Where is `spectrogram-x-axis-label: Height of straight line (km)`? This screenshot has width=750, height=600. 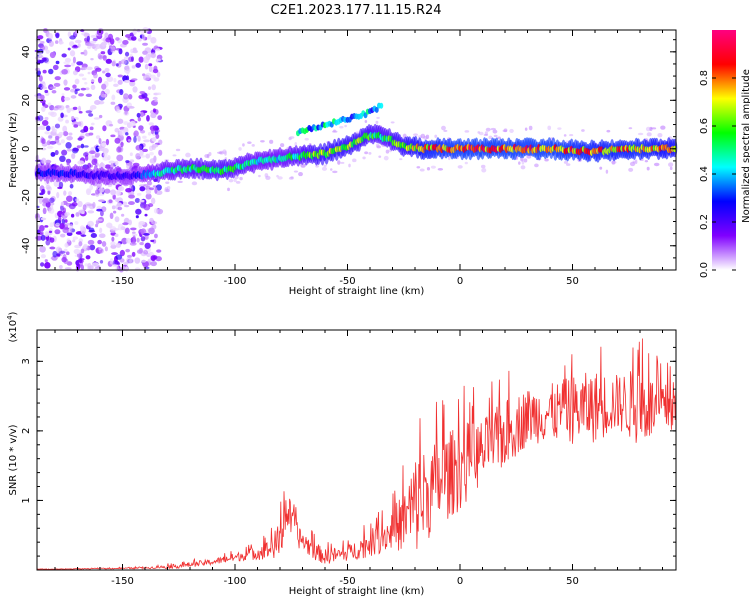 spectrogram-x-axis-label: Height of straight line (km) is located at coordinates (357, 291).